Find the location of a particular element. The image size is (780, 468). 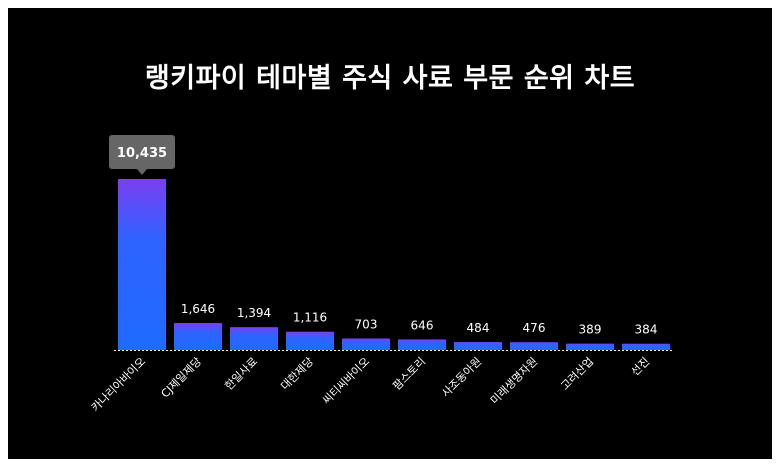

category-label-7: 미래생명자원 is located at coordinates (514, 381).